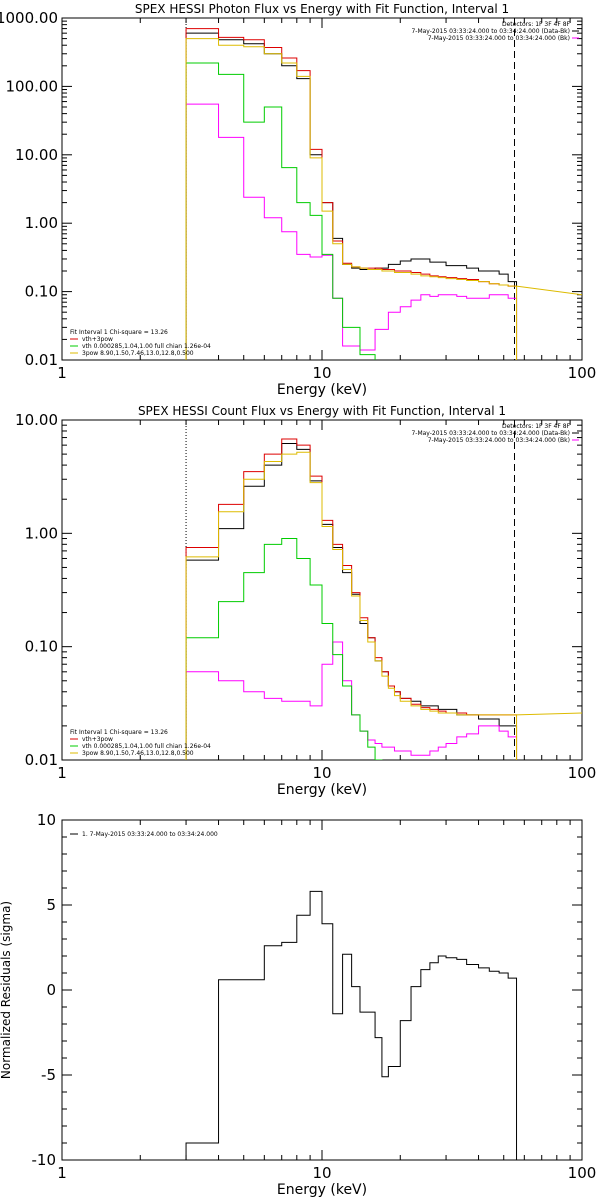  Describe the element at coordinates (6, 990) in the screenshot. I see `y-axis-label-3: Normalized Residuals (sigma)` at that location.